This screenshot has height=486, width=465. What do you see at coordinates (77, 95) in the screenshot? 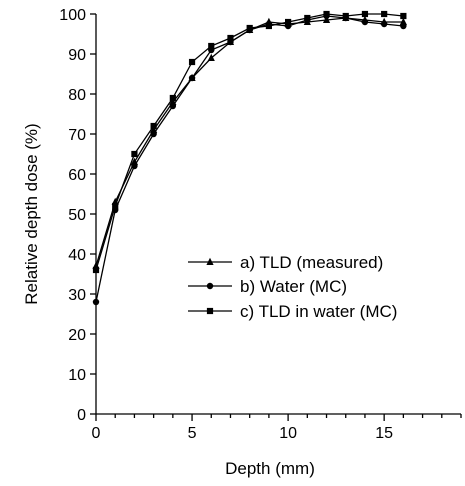
I see `y-tick-label: 80` at bounding box center [77, 95].